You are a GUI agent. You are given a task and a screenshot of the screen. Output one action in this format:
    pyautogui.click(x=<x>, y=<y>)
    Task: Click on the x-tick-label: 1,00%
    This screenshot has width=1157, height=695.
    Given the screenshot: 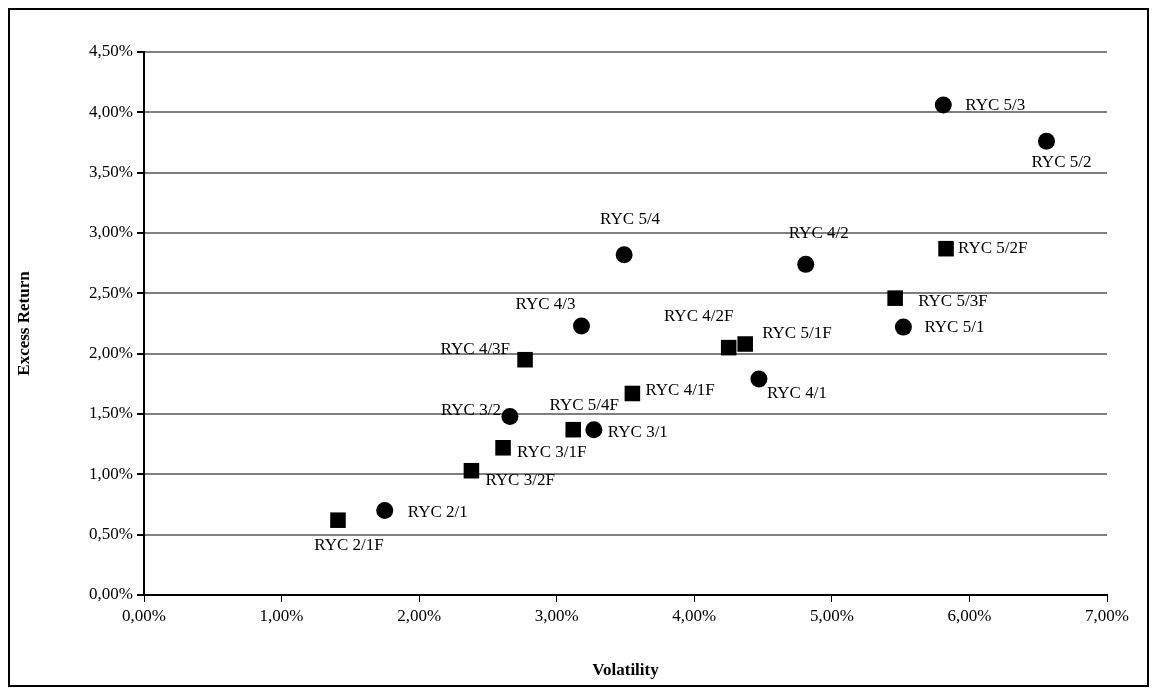 What is the action you would take?
    pyautogui.click(x=281, y=615)
    